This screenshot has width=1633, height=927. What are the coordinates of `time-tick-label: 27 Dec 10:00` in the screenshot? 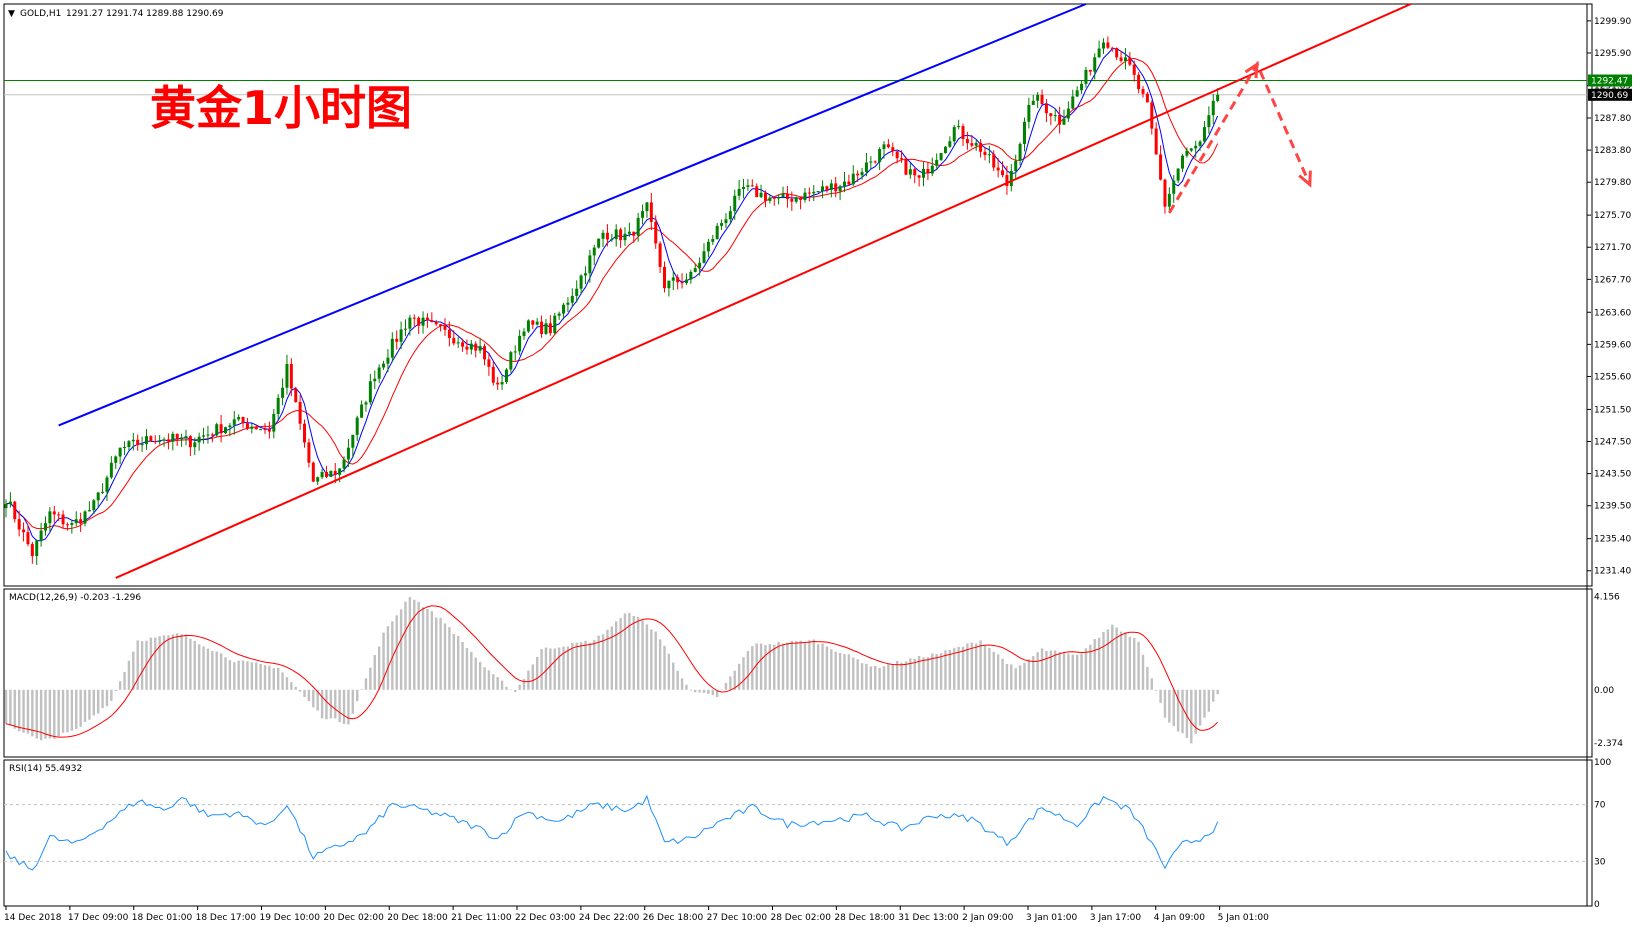 It's located at (737, 918).